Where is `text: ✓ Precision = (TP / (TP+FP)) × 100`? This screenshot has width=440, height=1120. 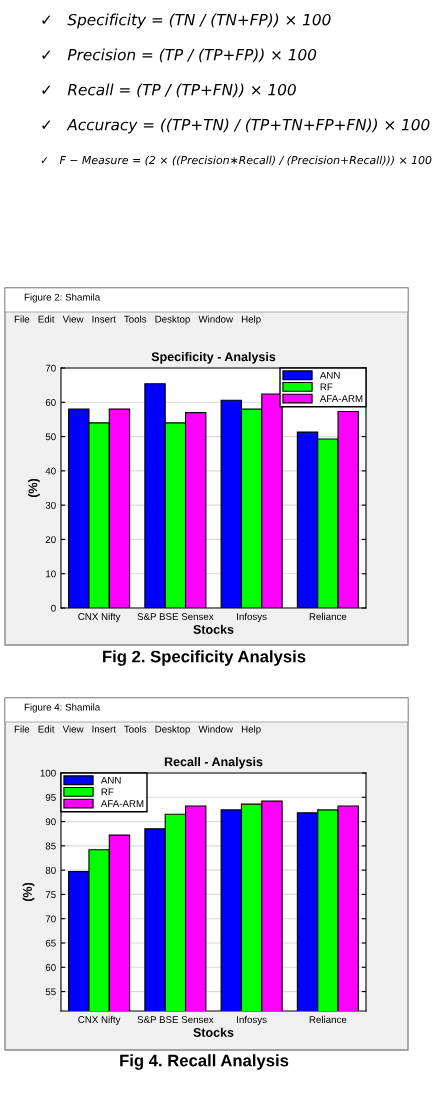 text: ✓ Precision = (TP / (TP+FP)) × 100 is located at coordinates (179, 55).